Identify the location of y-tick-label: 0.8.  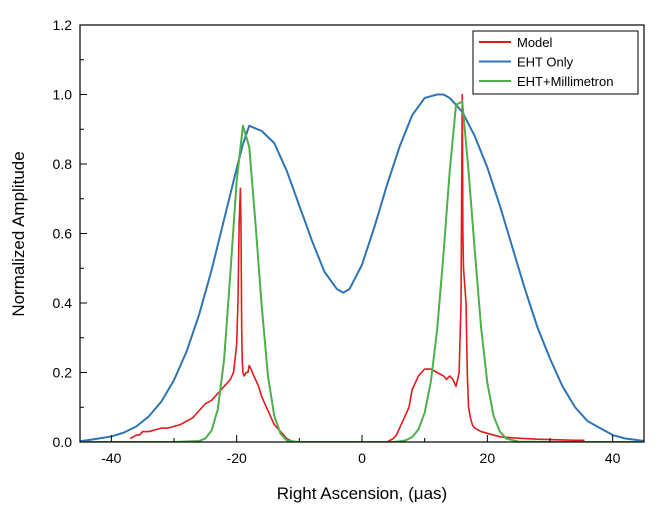
(63, 164).